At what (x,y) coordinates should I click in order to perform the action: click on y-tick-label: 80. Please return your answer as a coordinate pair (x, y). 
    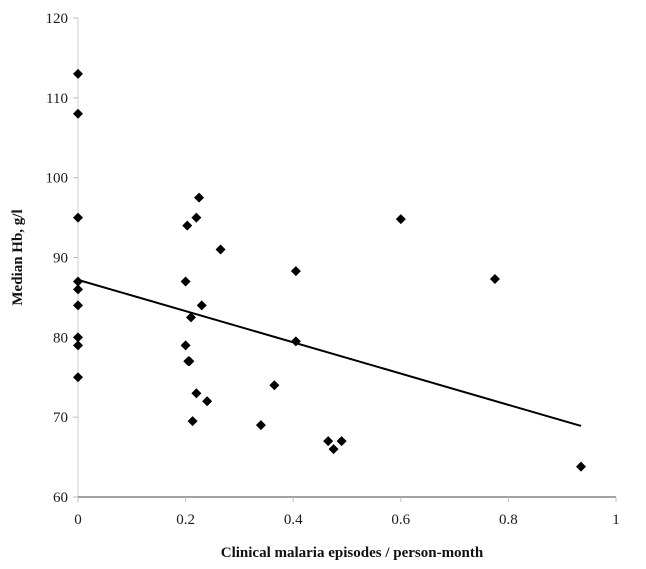
    Looking at the image, I should click on (60, 338).